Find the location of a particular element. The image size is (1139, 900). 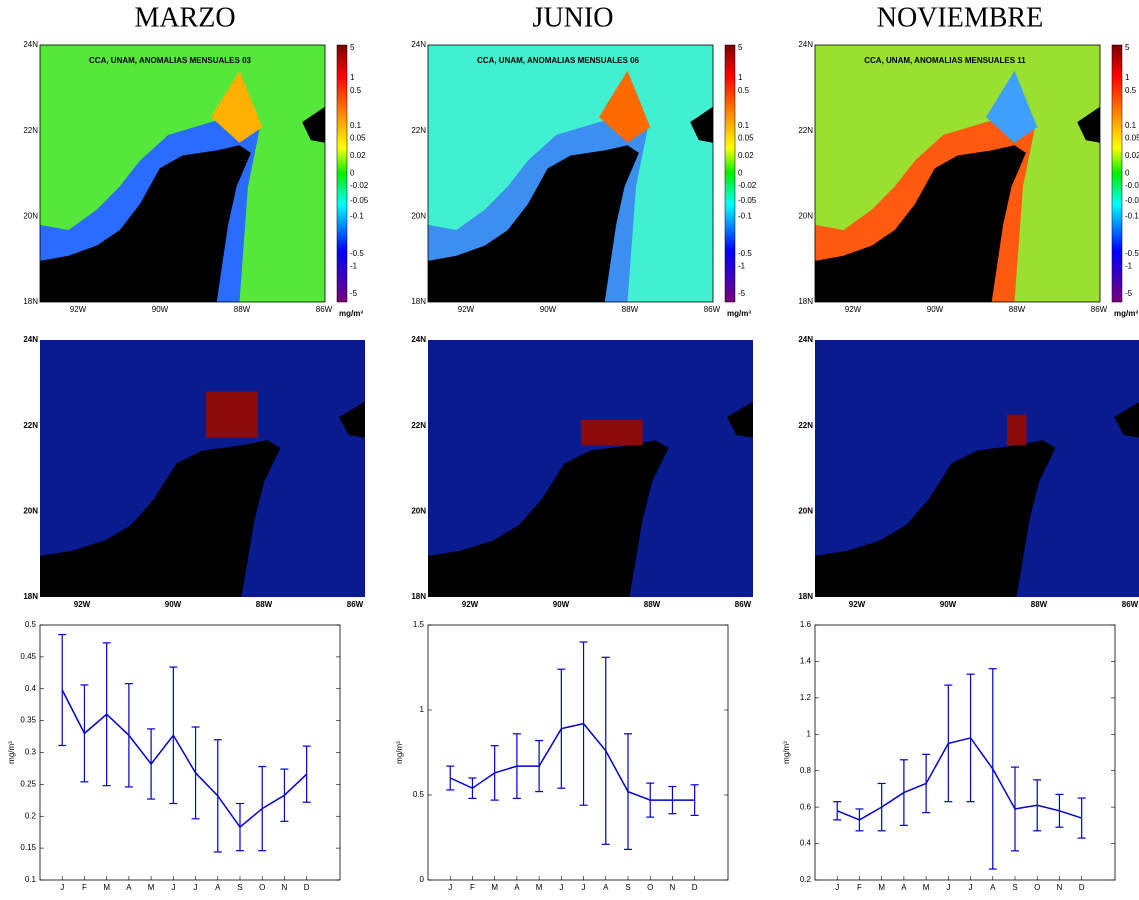

colorbar-label: 0.5 is located at coordinates (356, 90).